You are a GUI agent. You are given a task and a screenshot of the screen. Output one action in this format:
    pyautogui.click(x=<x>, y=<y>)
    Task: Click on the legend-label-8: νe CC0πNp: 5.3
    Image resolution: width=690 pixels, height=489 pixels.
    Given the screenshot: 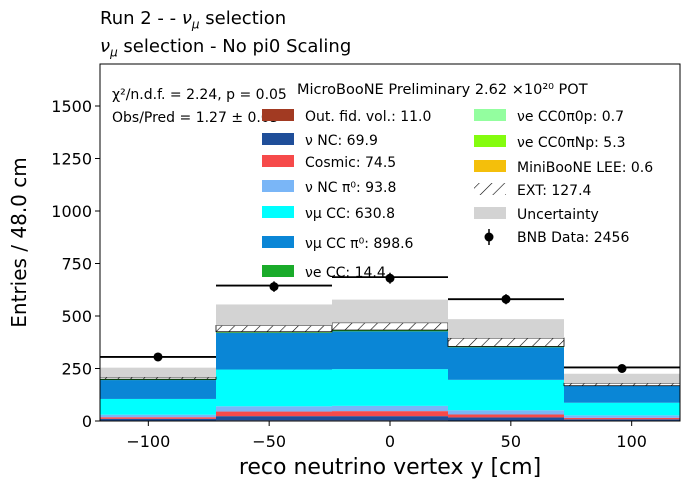 What is the action you would take?
    pyautogui.click(x=571, y=143)
    